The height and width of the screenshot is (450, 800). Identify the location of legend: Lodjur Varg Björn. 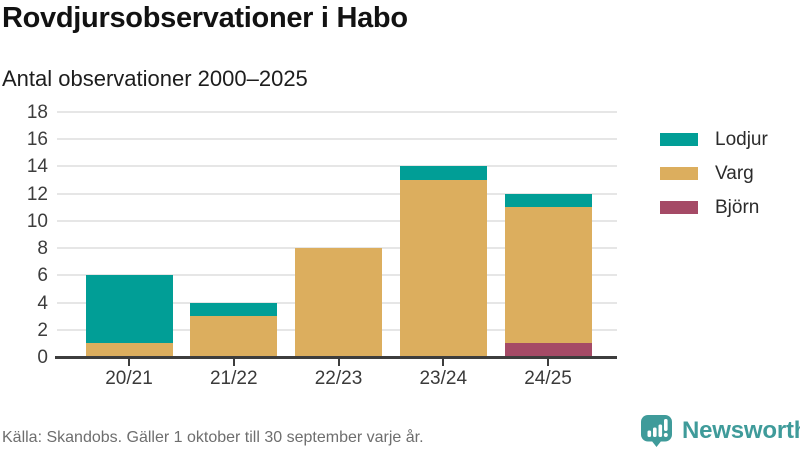
(714, 181).